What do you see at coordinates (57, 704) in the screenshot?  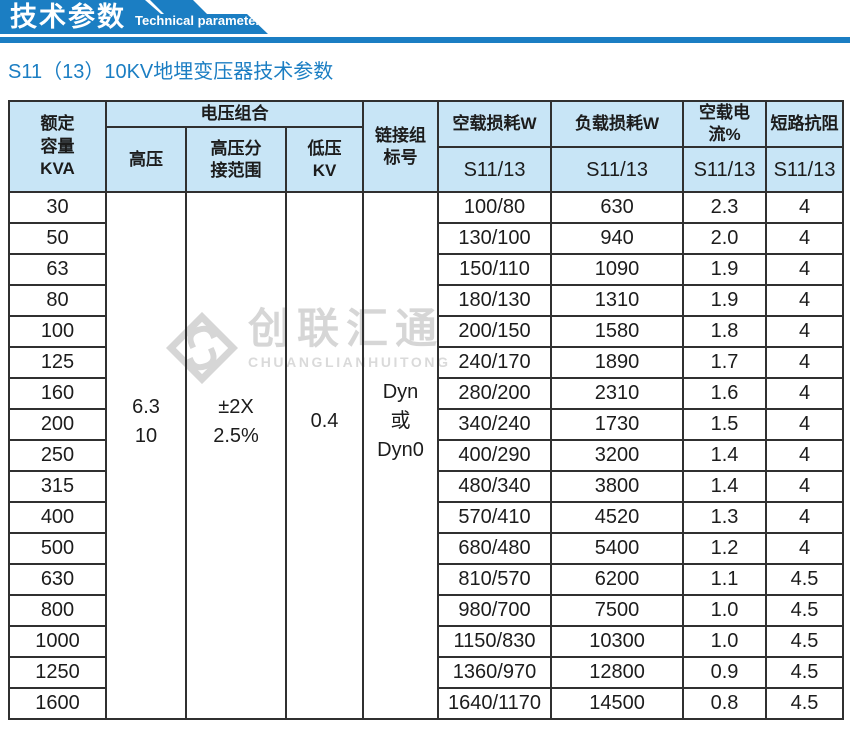 I see `cell-capacity: 1600` at bounding box center [57, 704].